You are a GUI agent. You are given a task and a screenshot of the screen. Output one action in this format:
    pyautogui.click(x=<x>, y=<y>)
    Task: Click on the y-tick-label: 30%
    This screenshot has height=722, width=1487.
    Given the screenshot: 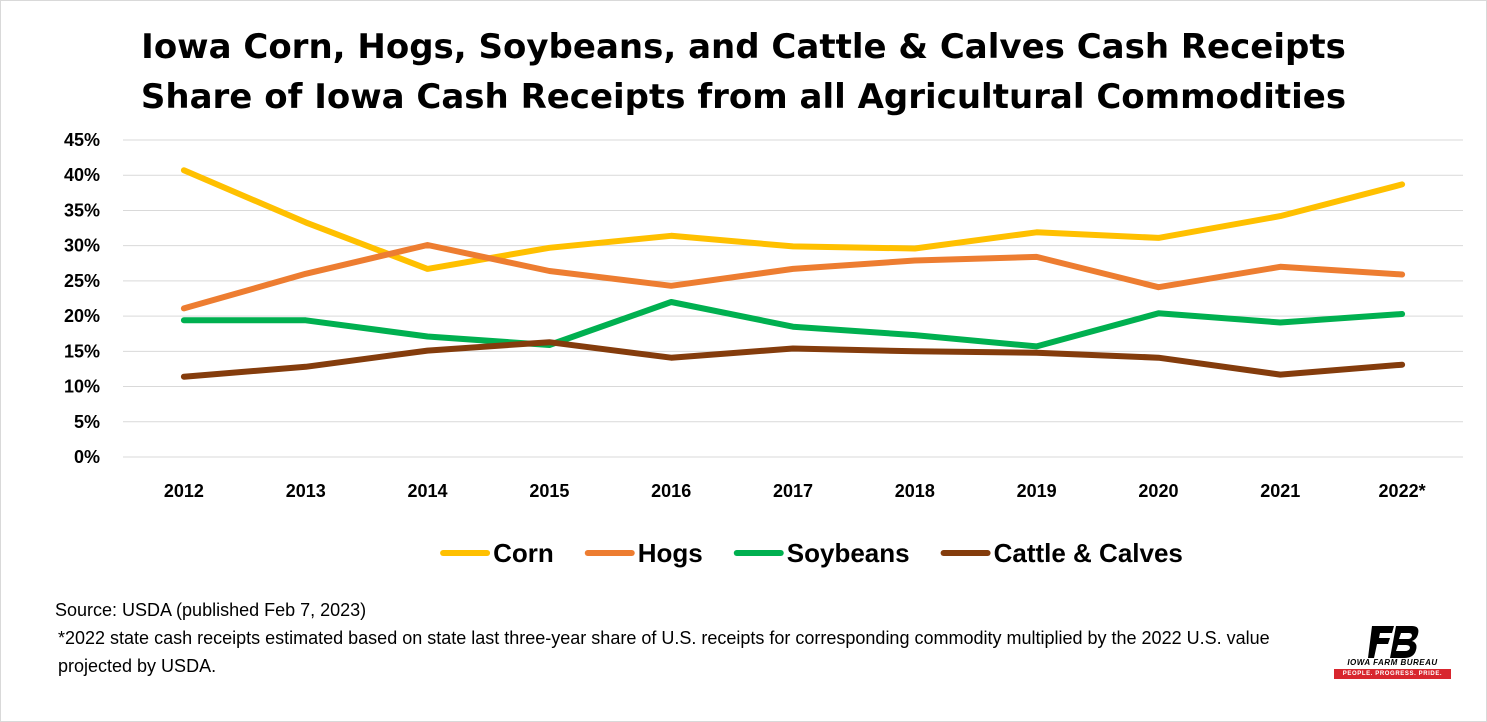 What is the action you would take?
    pyautogui.click(x=82, y=246)
    